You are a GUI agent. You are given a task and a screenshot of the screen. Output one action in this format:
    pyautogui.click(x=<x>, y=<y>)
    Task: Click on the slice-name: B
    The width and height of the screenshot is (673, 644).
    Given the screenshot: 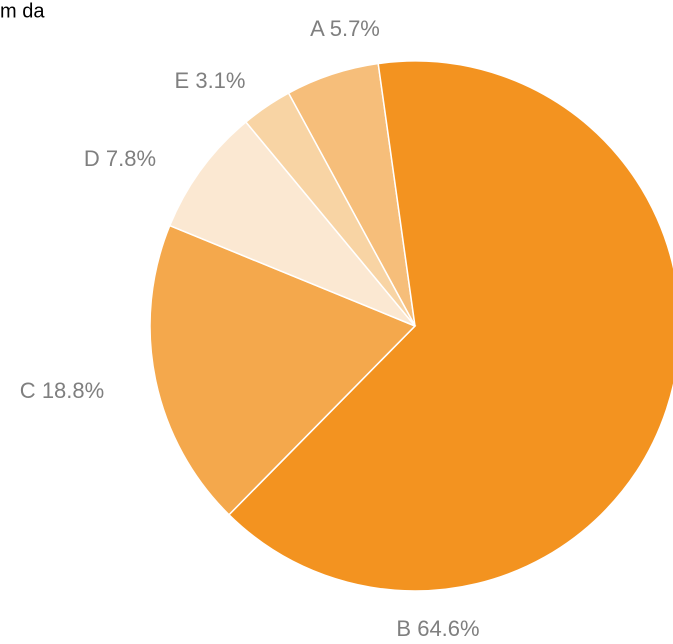 What is the action you would take?
    pyautogui.click(x=403, y=628)
    